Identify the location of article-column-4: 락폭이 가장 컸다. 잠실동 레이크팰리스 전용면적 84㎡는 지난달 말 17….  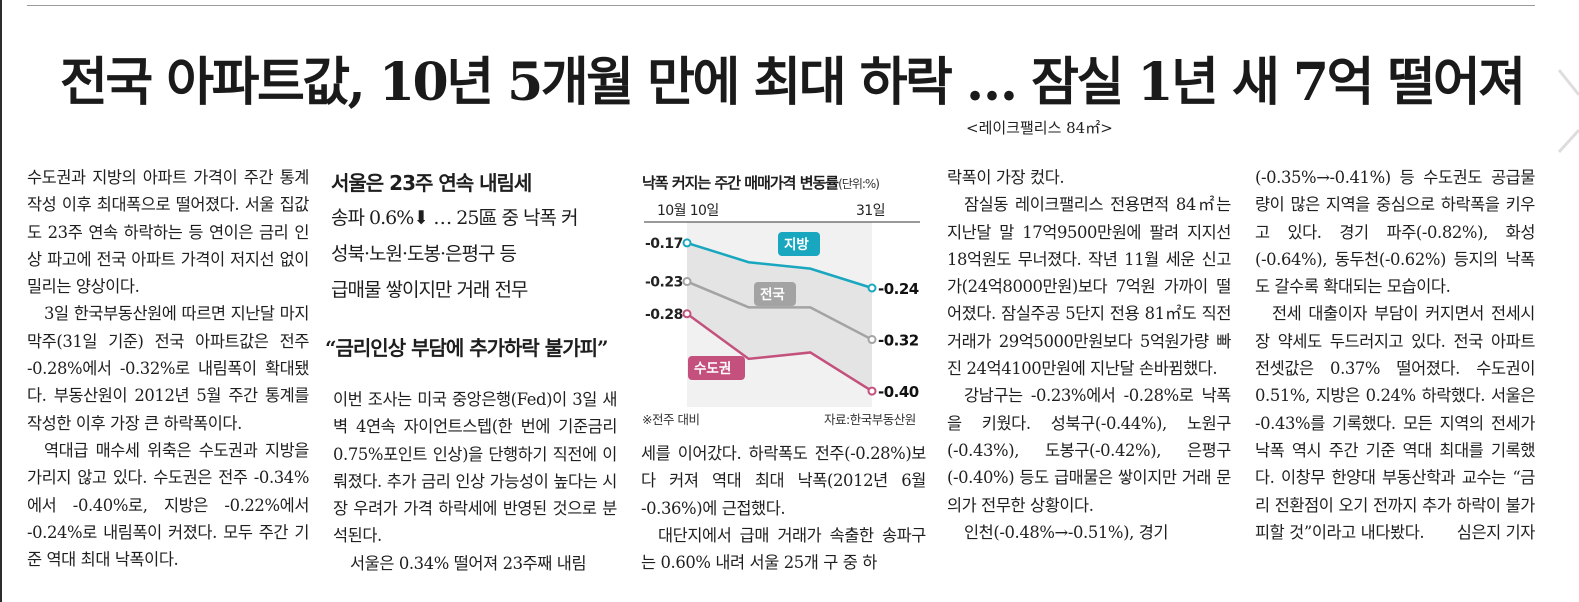
(1089, 355).